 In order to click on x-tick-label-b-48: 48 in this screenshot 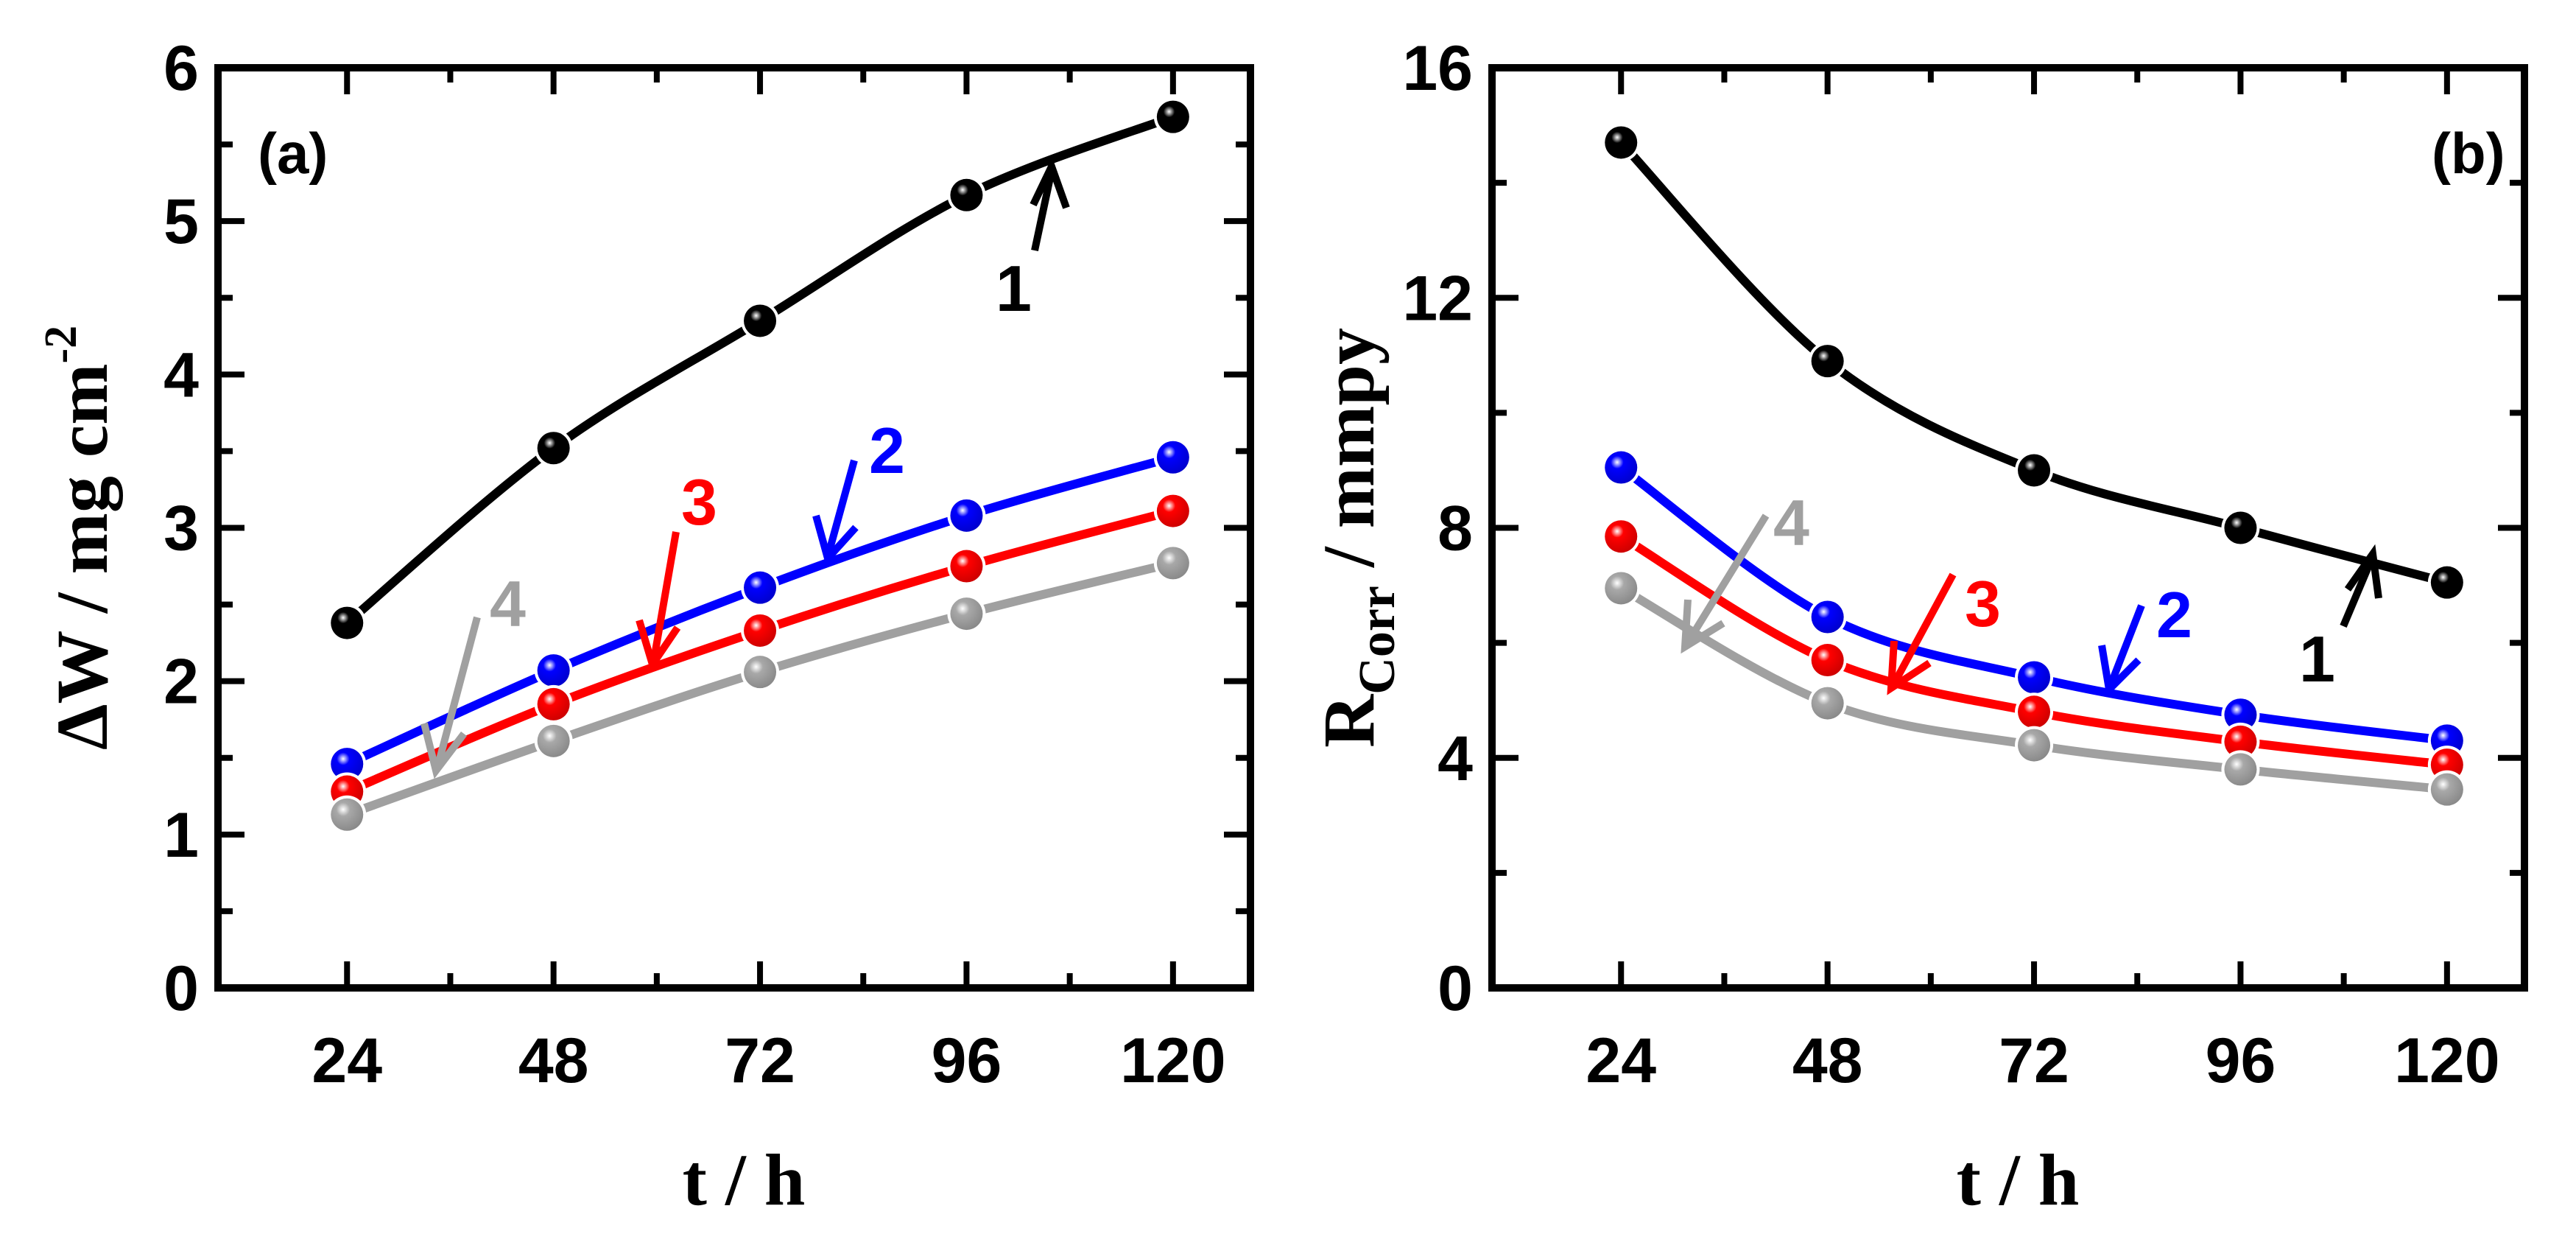, I will do `click(1827, 1060)`.